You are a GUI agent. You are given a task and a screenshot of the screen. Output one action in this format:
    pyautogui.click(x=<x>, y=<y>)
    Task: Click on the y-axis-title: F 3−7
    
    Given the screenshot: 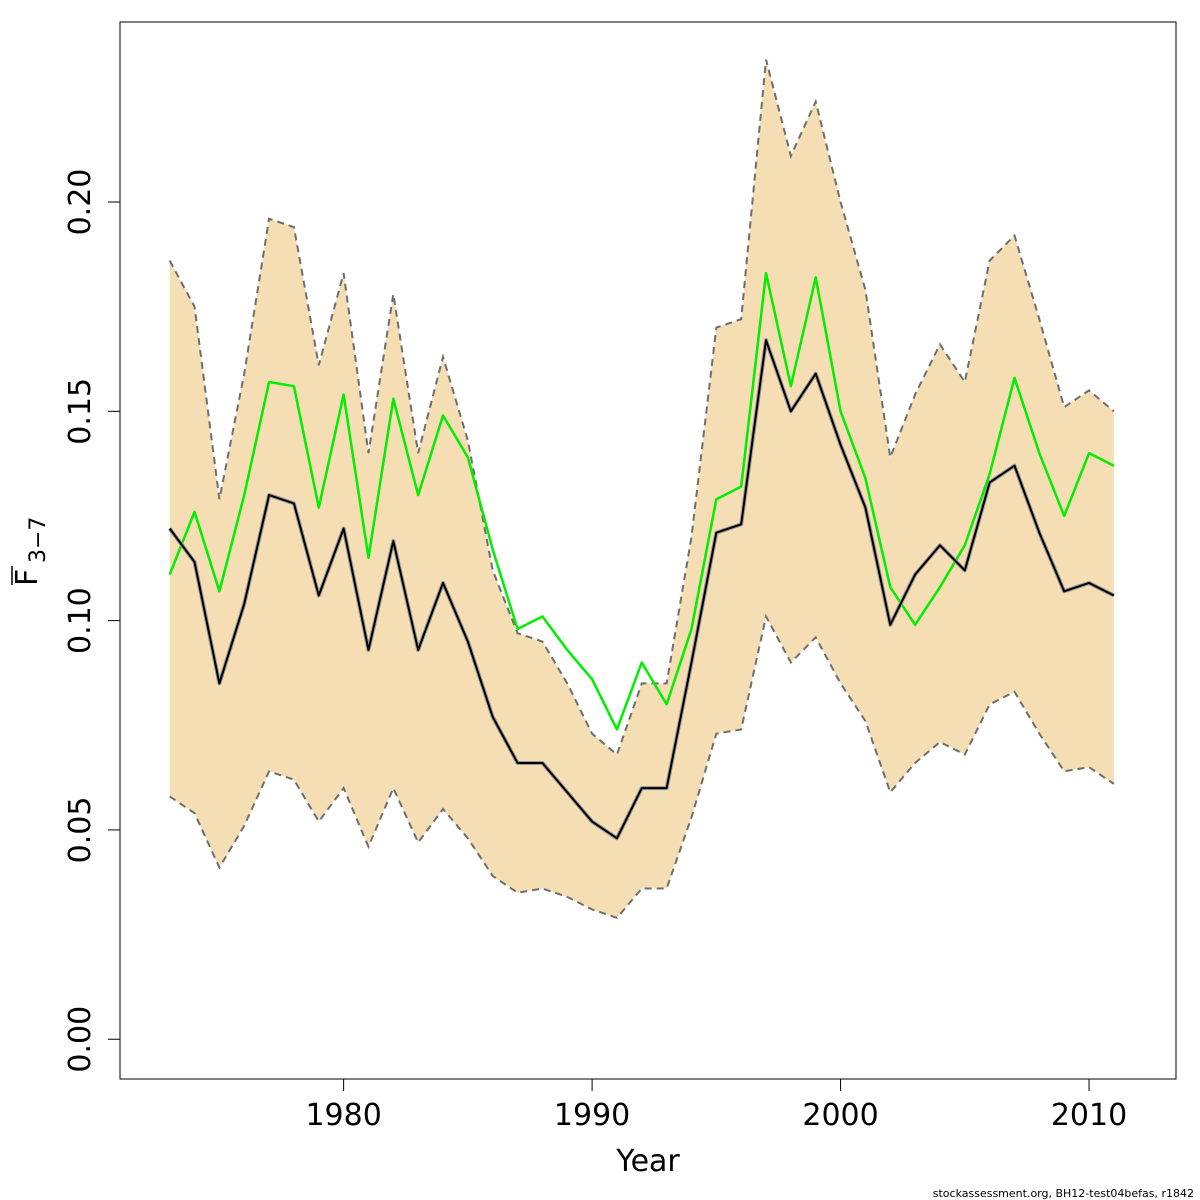 What is the action you would take?
    pyautogui.click(x=30, y=551)
    